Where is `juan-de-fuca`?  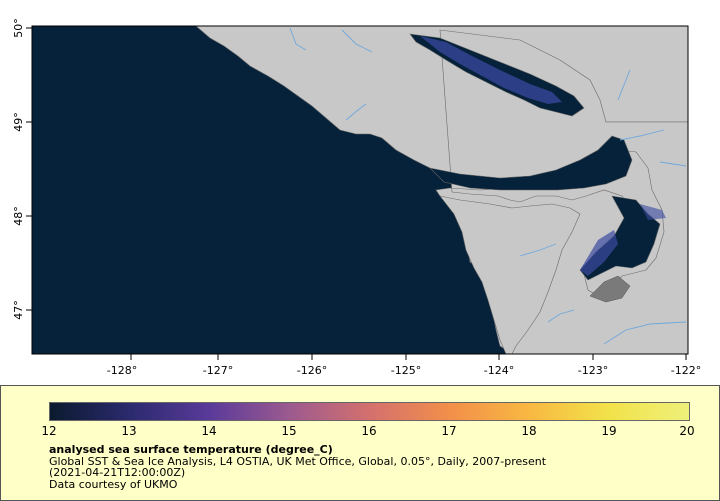
juan-de-fuca is located at coordinates (531, 163).